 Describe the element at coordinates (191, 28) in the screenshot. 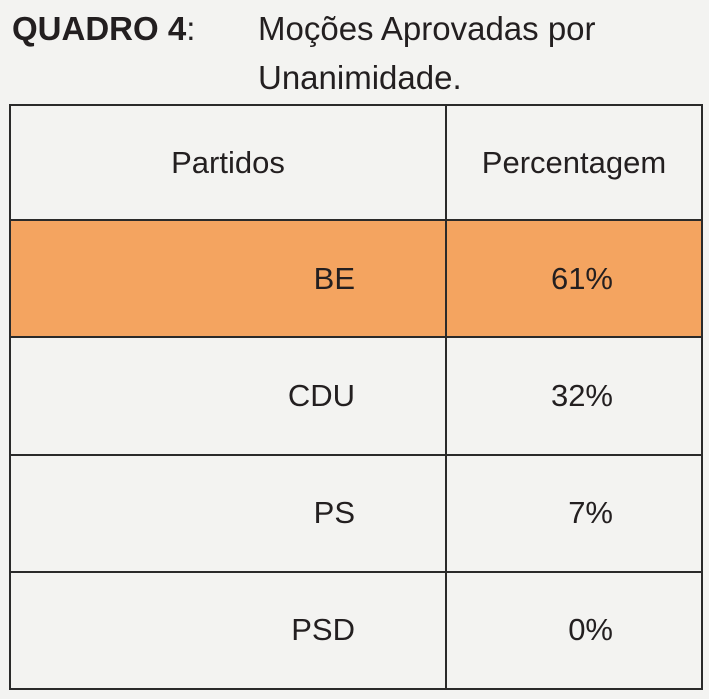

I see `title-colon: :` at that location.